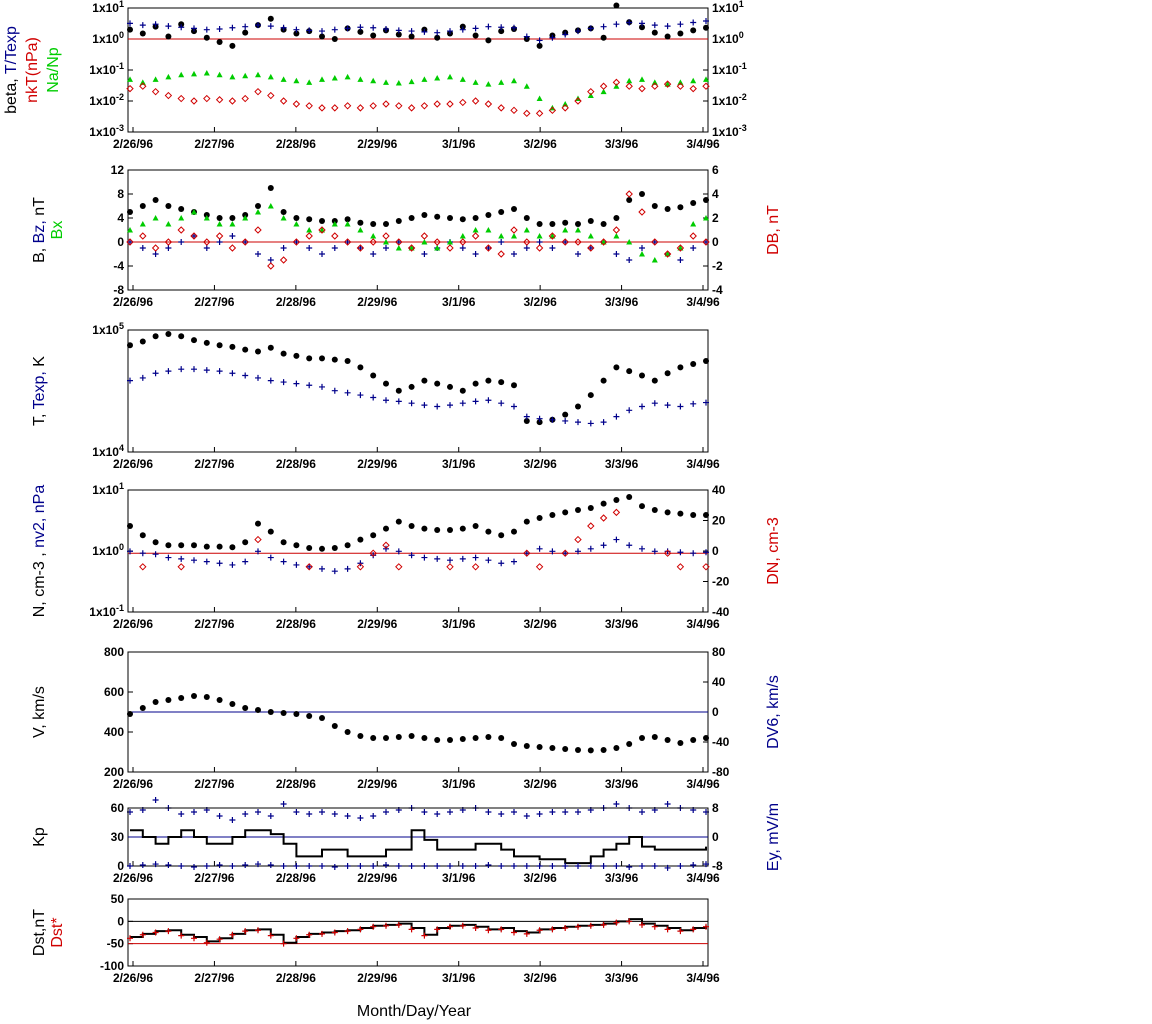  I want to click on y-axis-label-left: N, cm-3 , nv2, nPa, so click(39, 551).